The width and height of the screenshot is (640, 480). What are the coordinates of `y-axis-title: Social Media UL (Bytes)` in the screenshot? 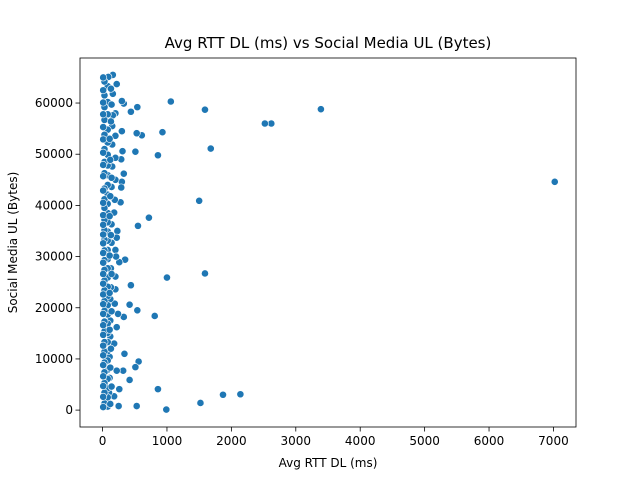 It's located at (13, 243).